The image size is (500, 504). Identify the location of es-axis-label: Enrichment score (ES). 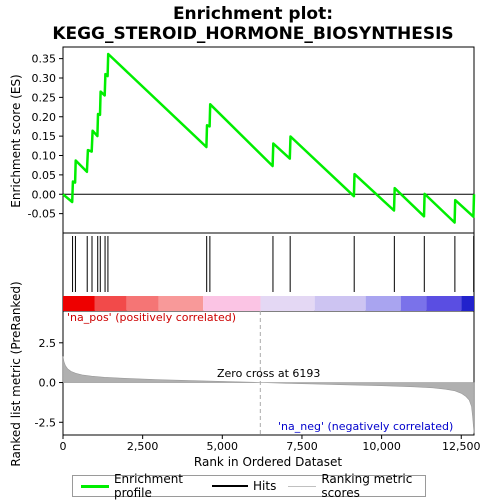
(16, 140).